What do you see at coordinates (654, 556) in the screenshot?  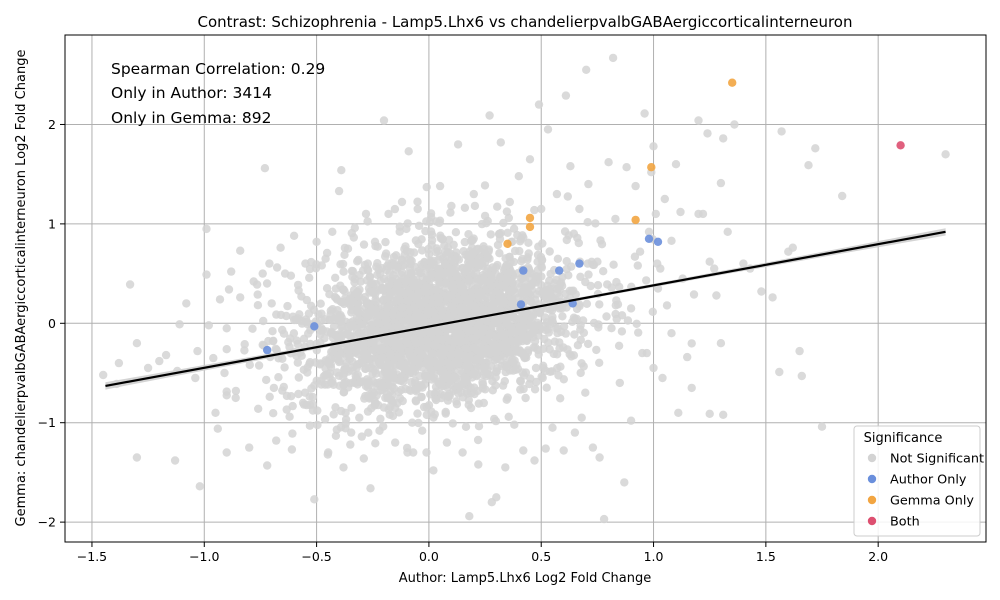 I see `x-tick-label: 1.0` at bounding box center [654, 556].